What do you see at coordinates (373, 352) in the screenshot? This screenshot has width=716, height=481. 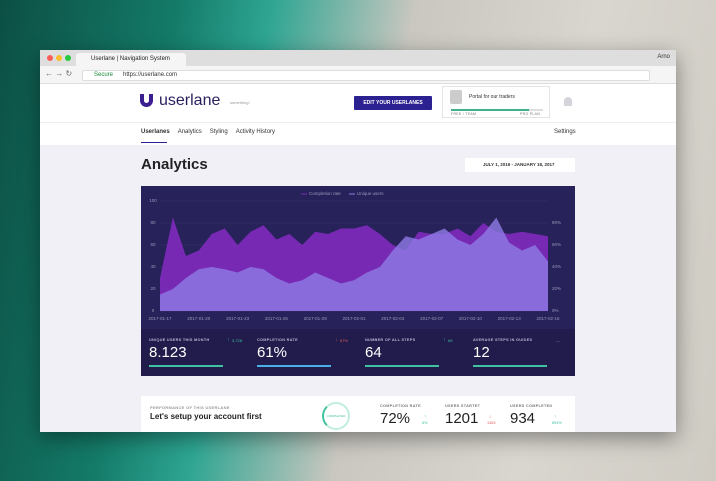 I see `stat-value: 64` at bounding box center [373, 352].